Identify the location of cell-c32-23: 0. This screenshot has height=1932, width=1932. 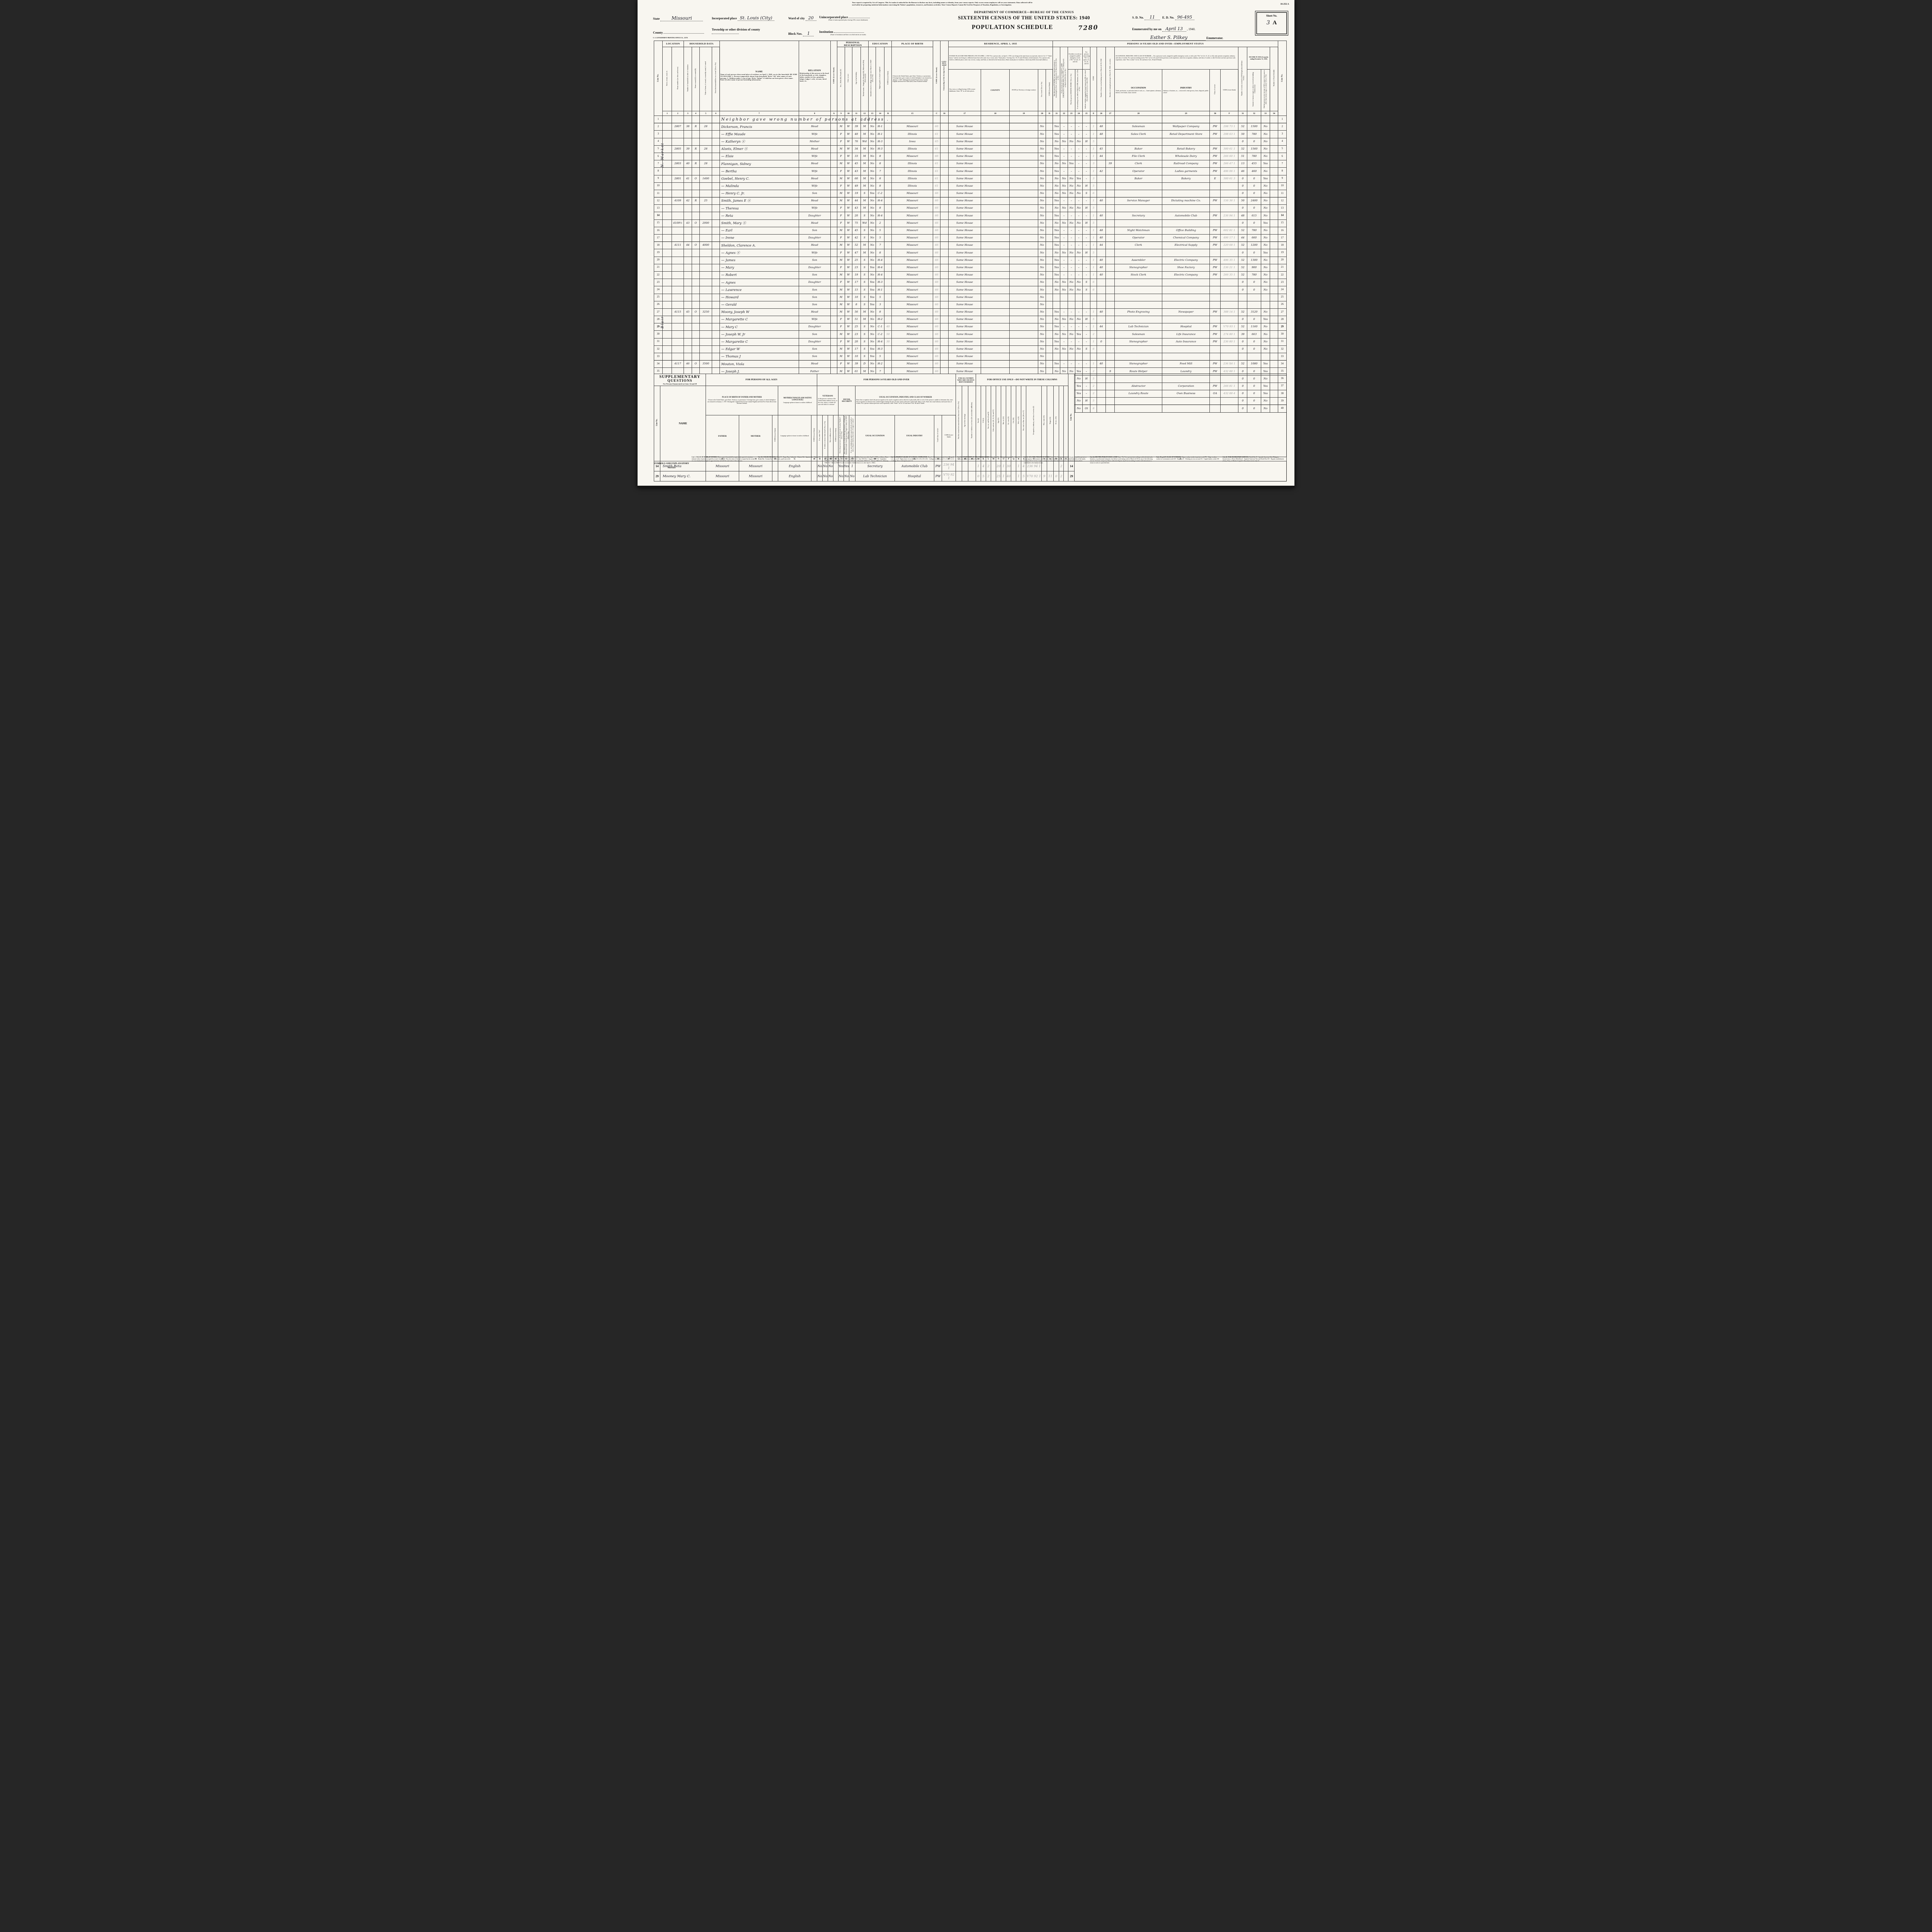
(1254, 283).